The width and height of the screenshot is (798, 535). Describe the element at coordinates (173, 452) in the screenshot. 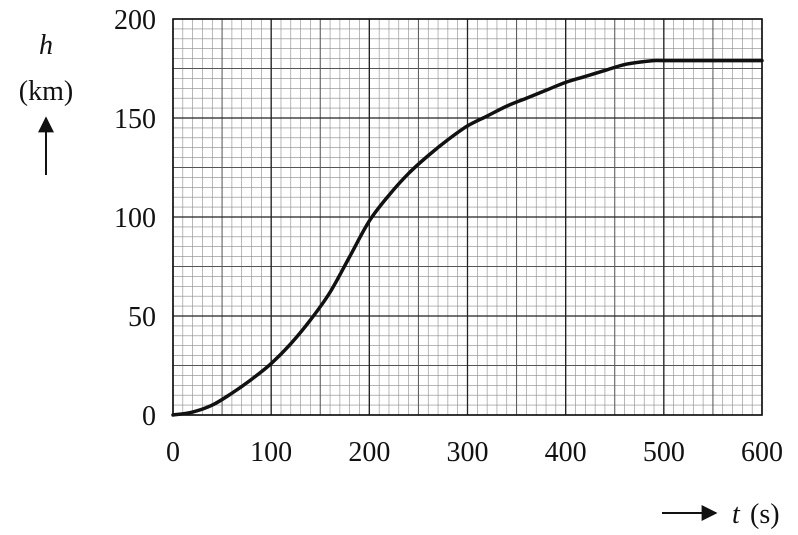

I see `x-tick-label: 0` at that location.